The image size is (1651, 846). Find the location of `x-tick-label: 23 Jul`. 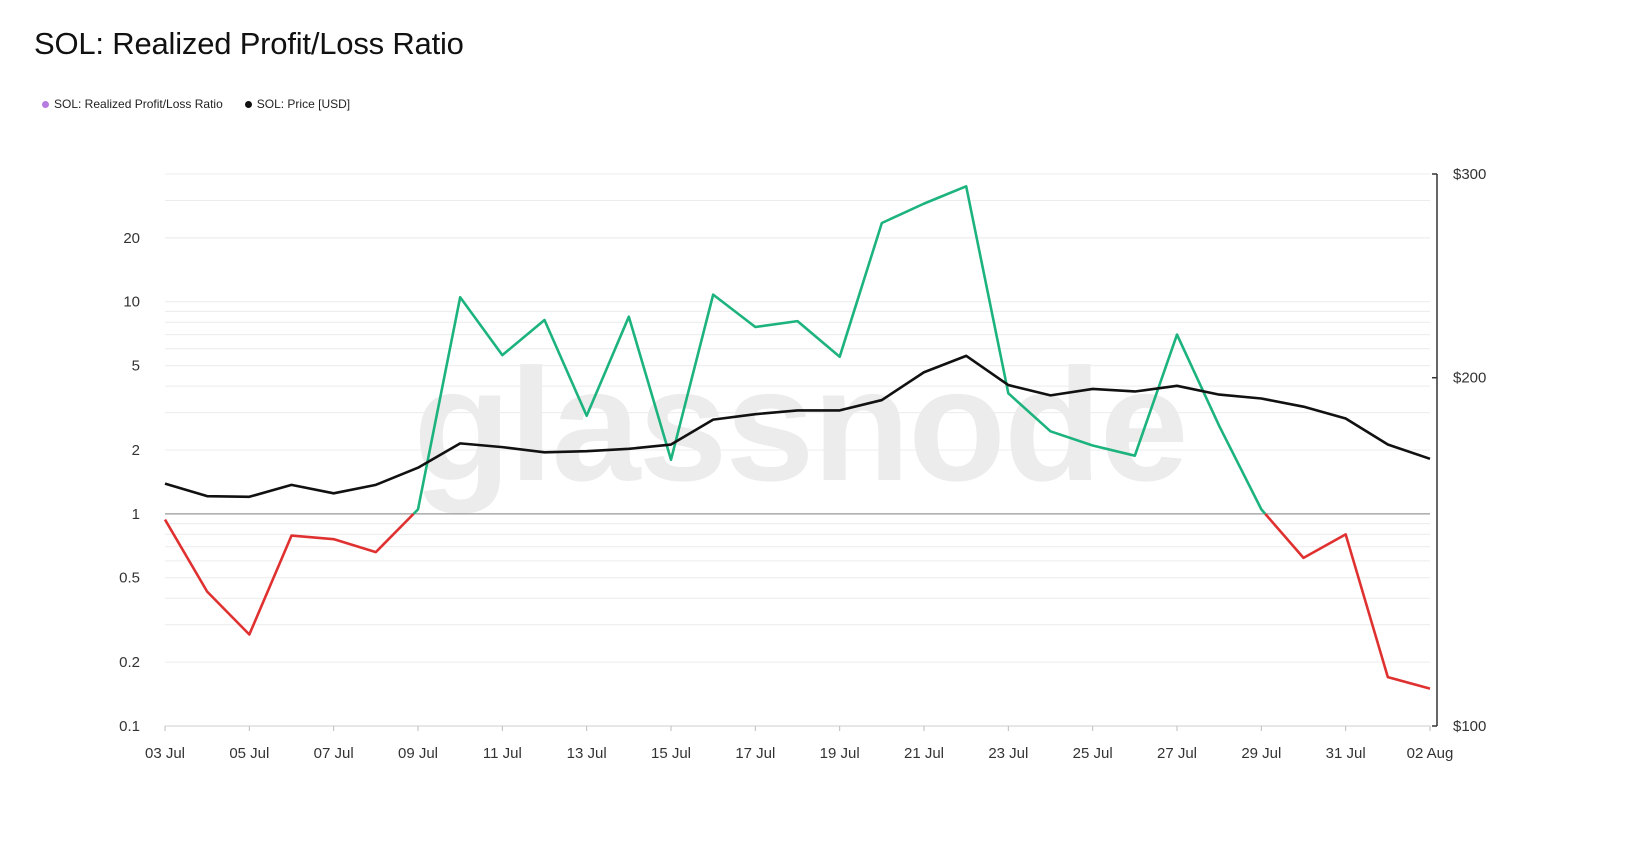

x-tick-label: 23 Jul is located at coordinates (1008, 753).